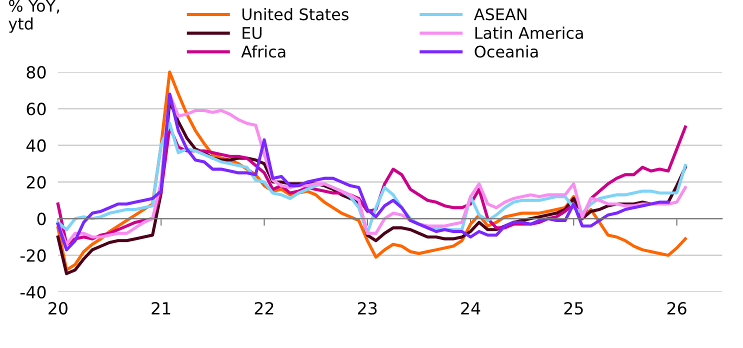 The width and height of the screenshot is (743, 348). What do you see at coordinates (36, 109) in the screenshot?
I see `y-tick-label: 60` at bounding box center [36, 109].